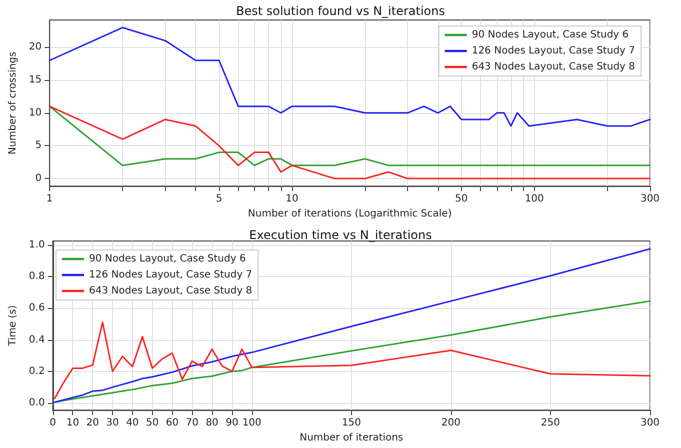 This screenshot has height=448, width=681. I want to click on x-tick-label: 30, so click(112, 423).